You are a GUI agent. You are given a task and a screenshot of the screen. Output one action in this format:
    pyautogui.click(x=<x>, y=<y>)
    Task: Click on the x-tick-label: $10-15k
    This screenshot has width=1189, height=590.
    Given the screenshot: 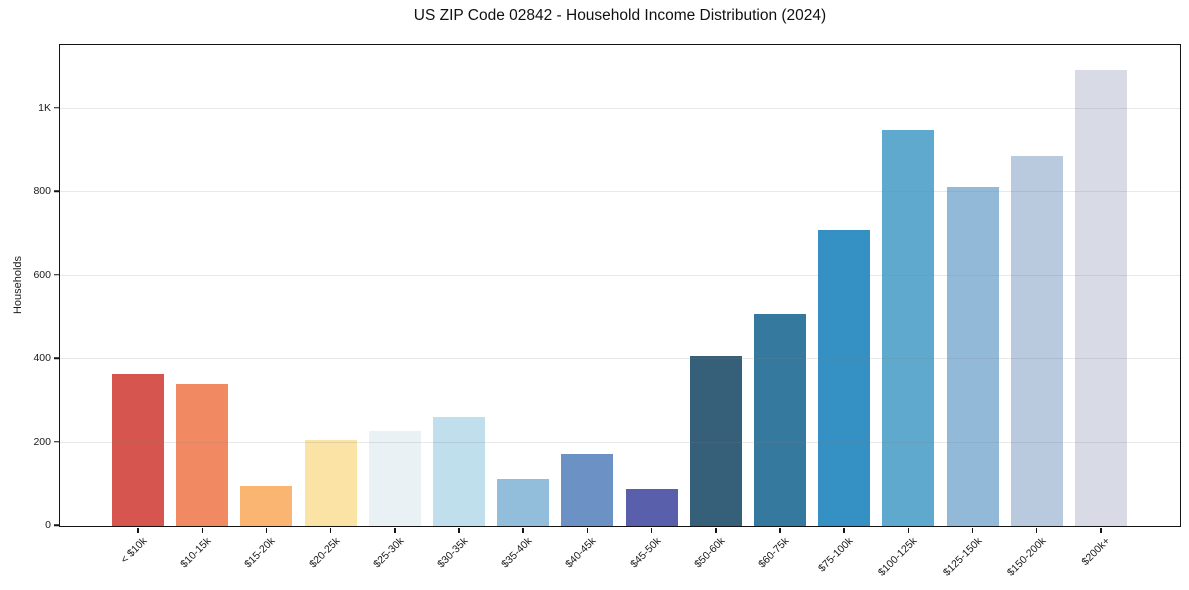 What is the action you would take?
    pyautogui.click(x=196, y=553)
    